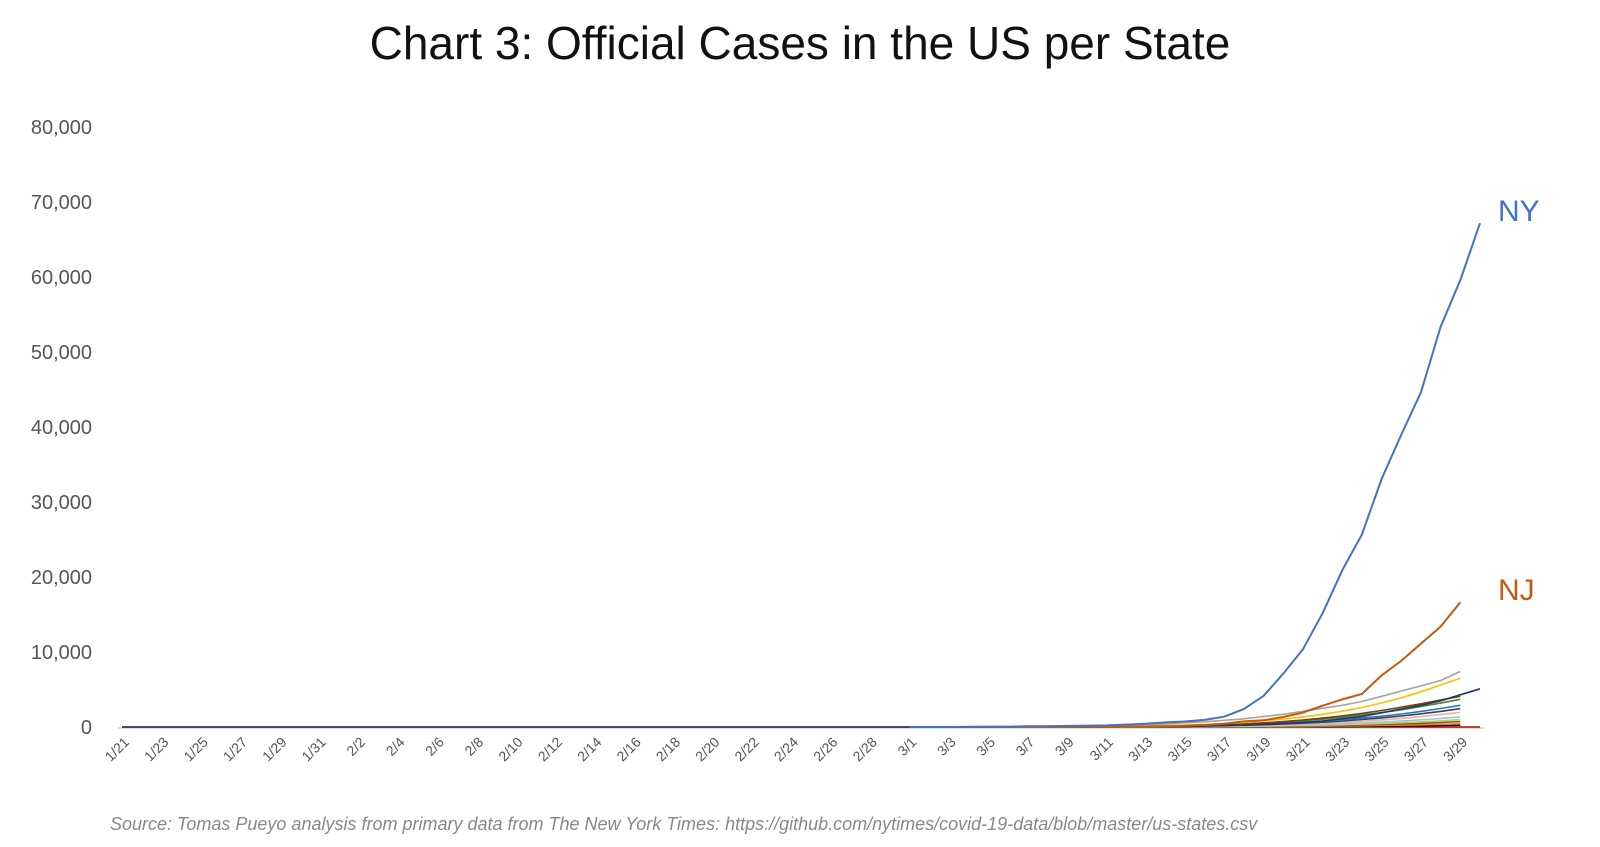  What do you see at coordinates (1519, 211) in the screenshot?
I see `series-label-ny: NY` at bounding box center [1519, 211].